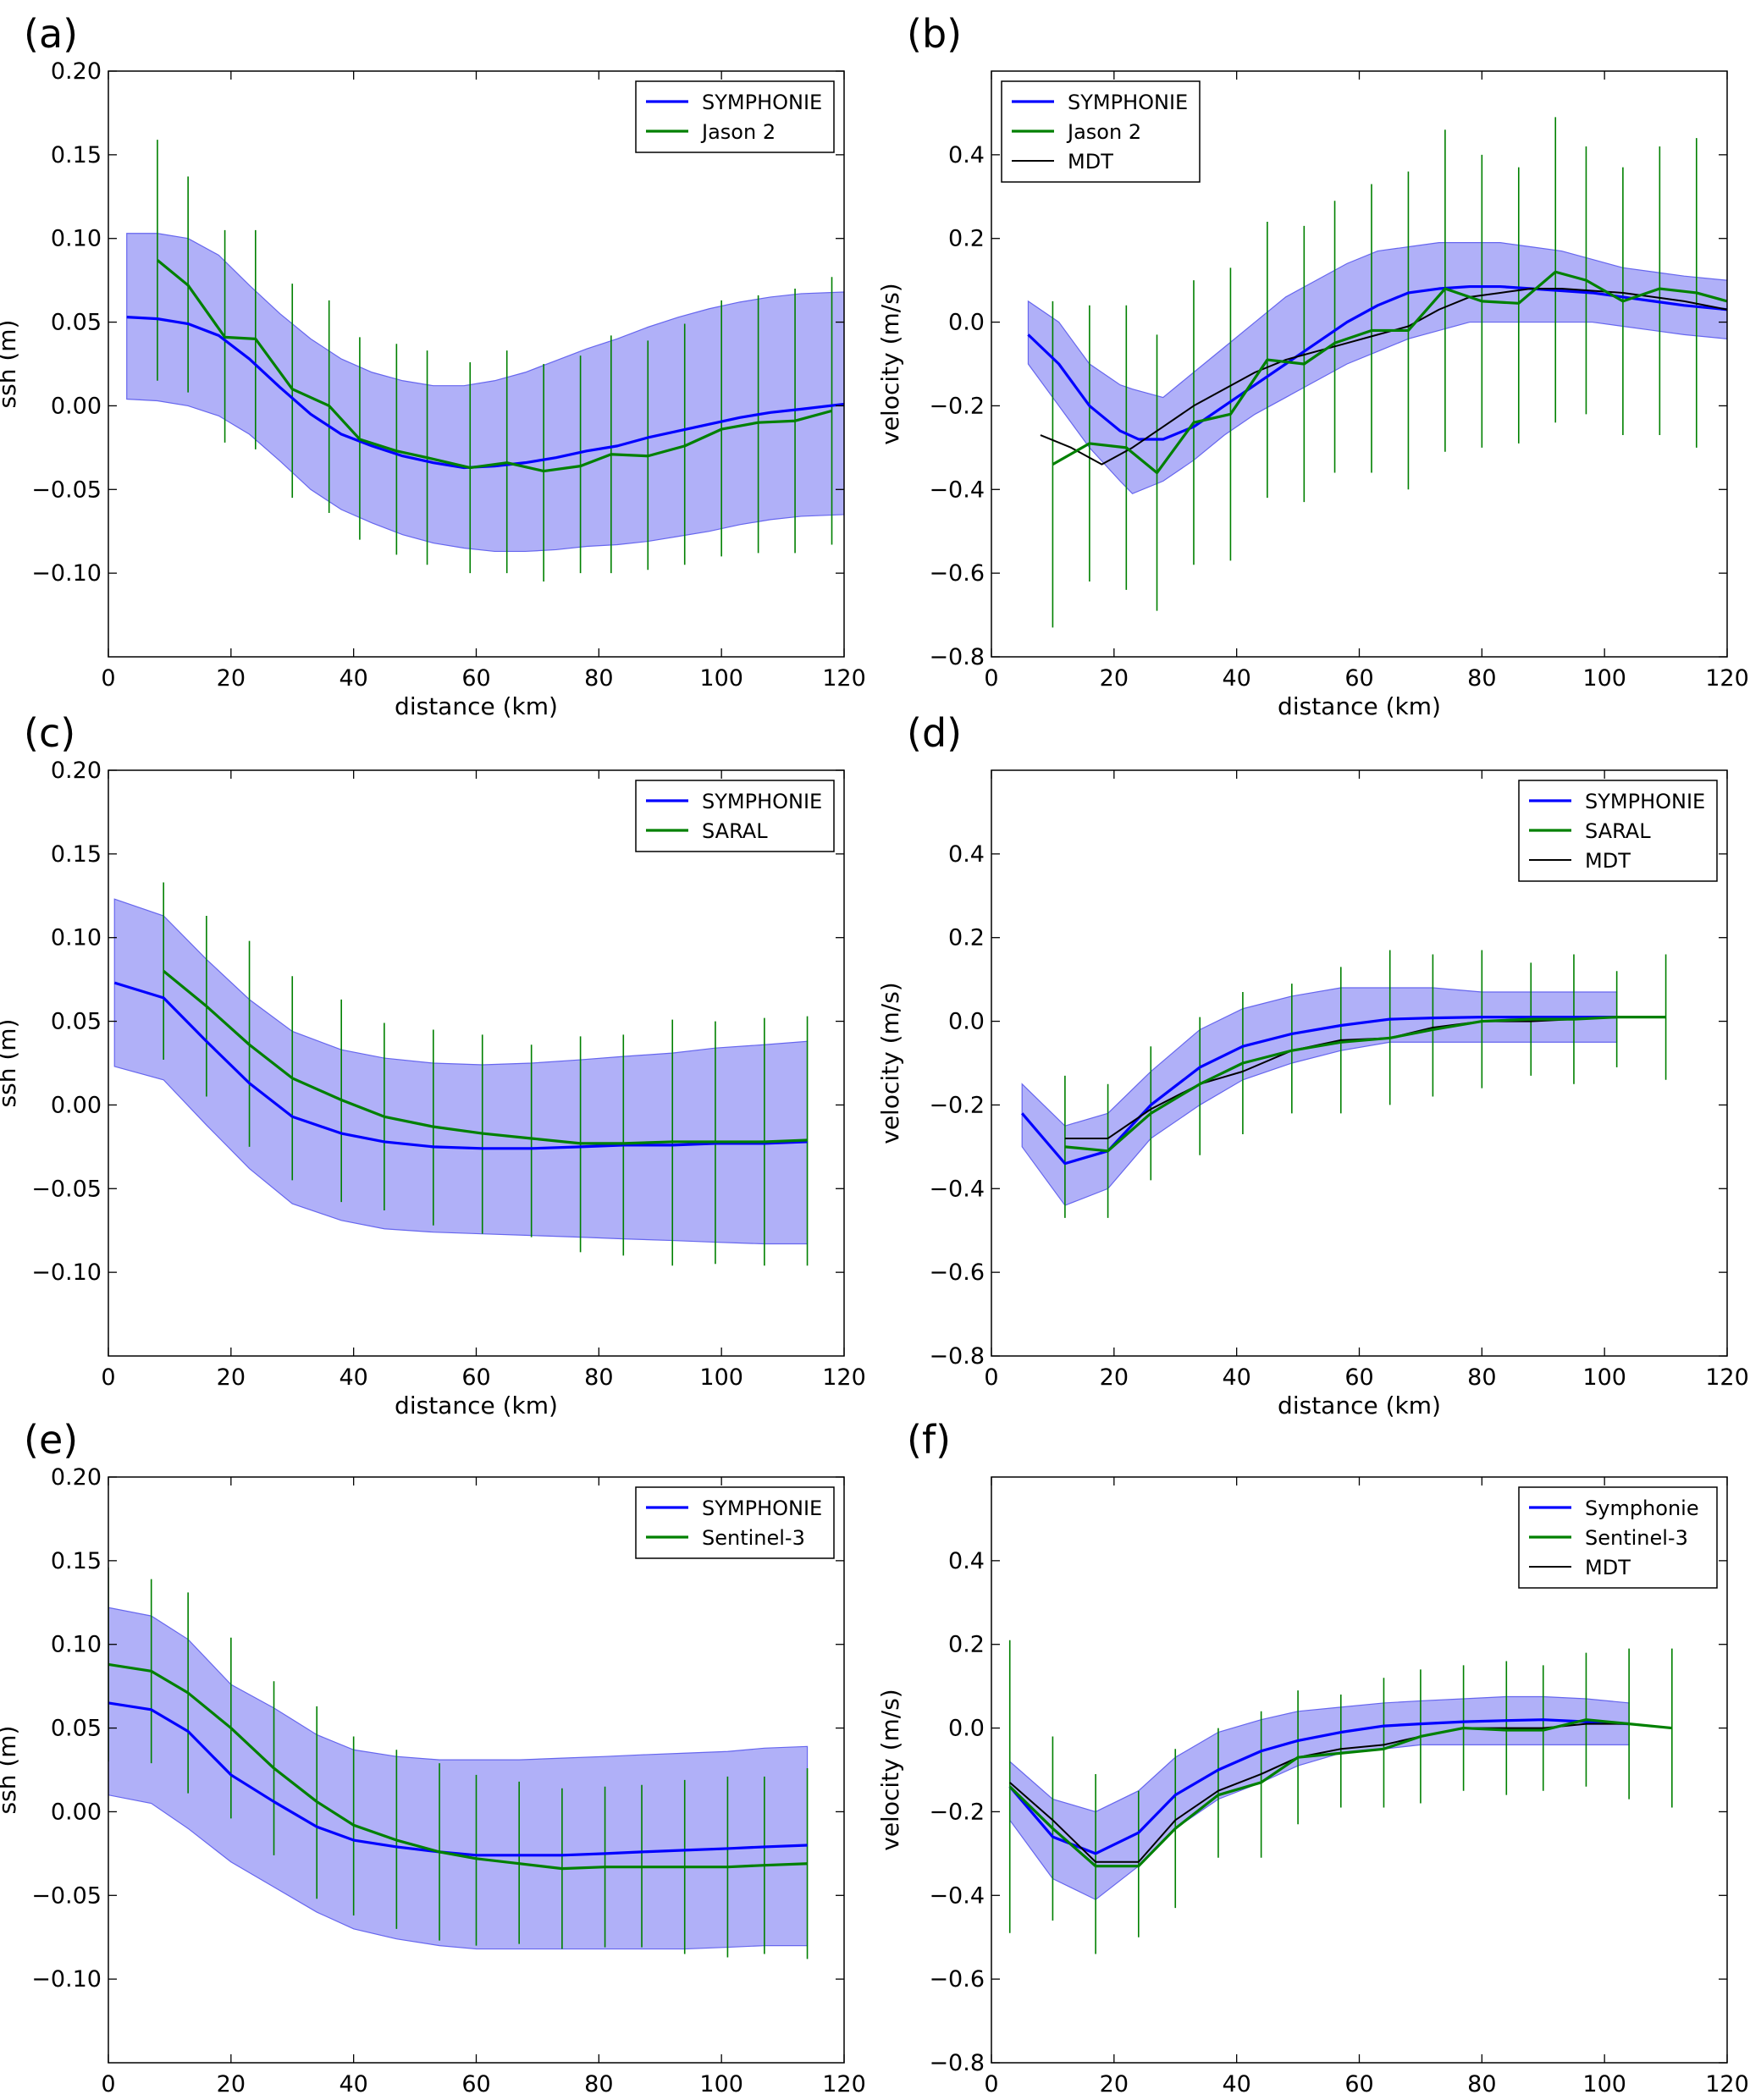  What do you see at coordinates (1642, 1508) in the screenshot?
I see `legend-entry: Symphonie` at bounding box center [1642, 1508].